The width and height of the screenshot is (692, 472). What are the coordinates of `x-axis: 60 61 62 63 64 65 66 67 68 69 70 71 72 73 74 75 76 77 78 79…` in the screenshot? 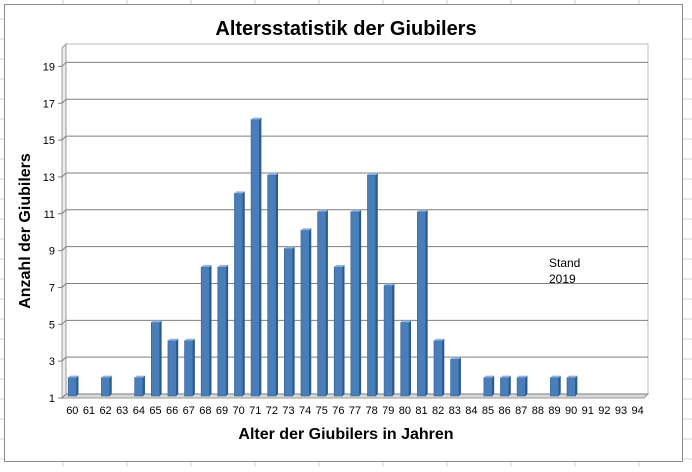 It's located at (355, 411).